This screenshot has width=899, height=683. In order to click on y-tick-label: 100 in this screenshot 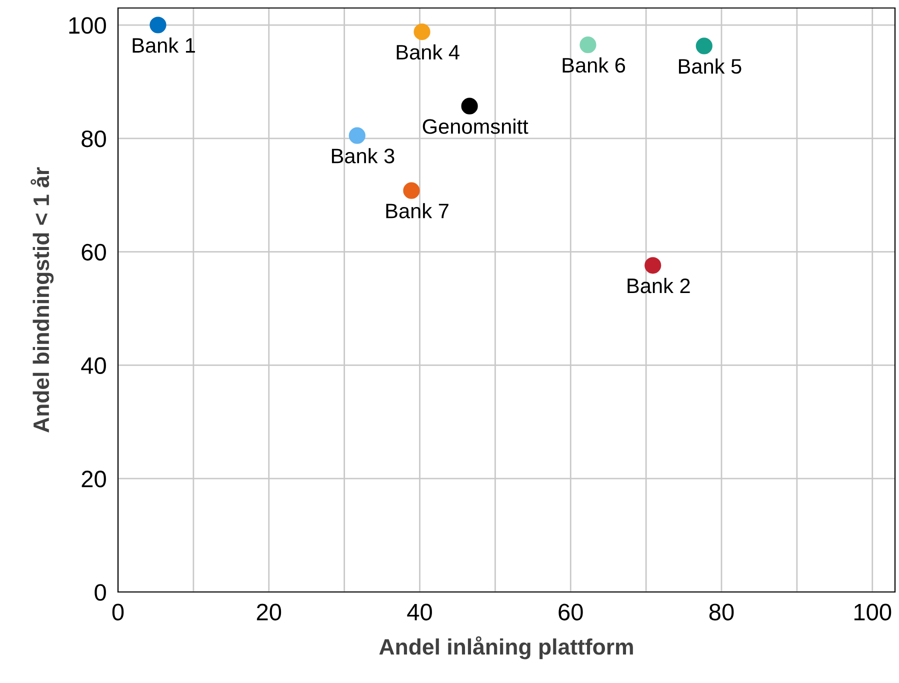, I will do `click(87, 25)`.